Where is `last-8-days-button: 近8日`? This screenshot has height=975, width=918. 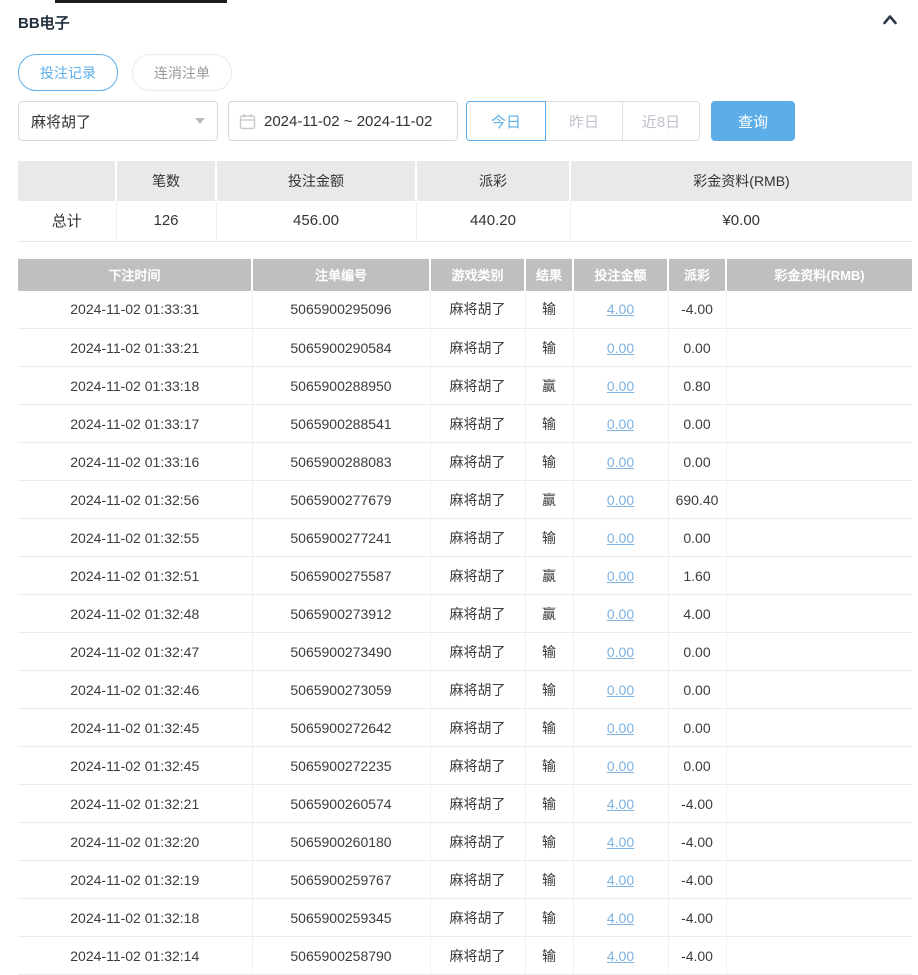 last-8-days-button: 近8日 is located at coordinates (661, 121).